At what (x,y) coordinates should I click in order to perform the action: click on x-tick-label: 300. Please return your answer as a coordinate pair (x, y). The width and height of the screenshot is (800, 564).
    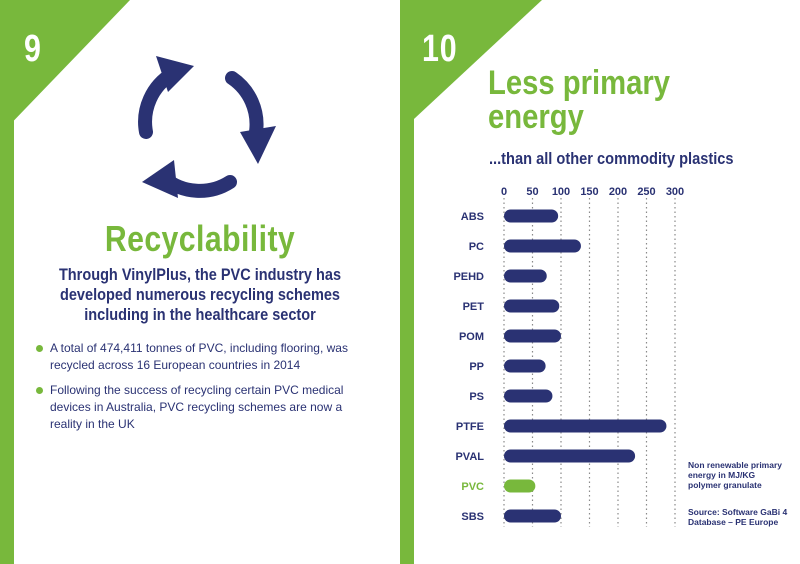
    Looking at the image, I should click on (675, 192).